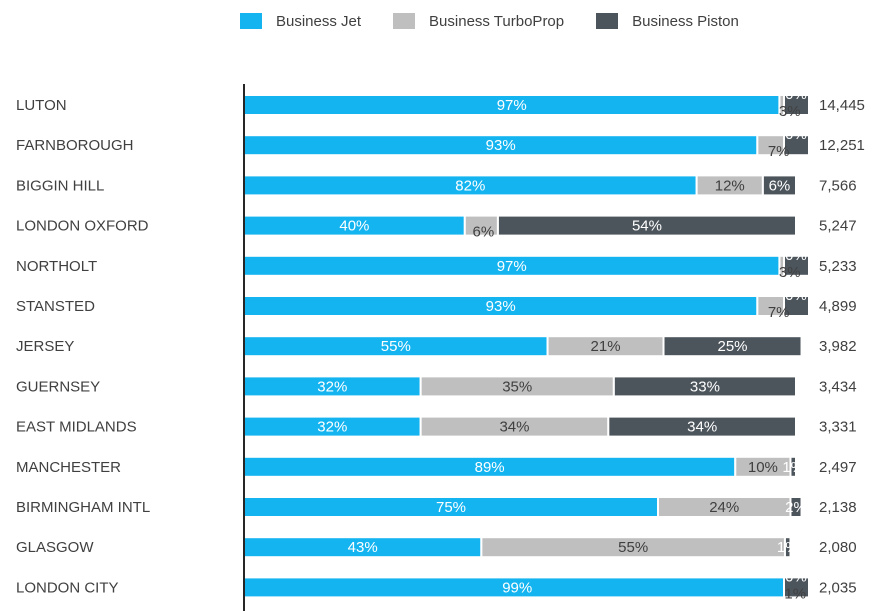 This screenshot has height=611, width=884. Describe the element at coordinates (319, 21) in the screenshot. I see `legend-label-business-jet: Business Jet` at that location.